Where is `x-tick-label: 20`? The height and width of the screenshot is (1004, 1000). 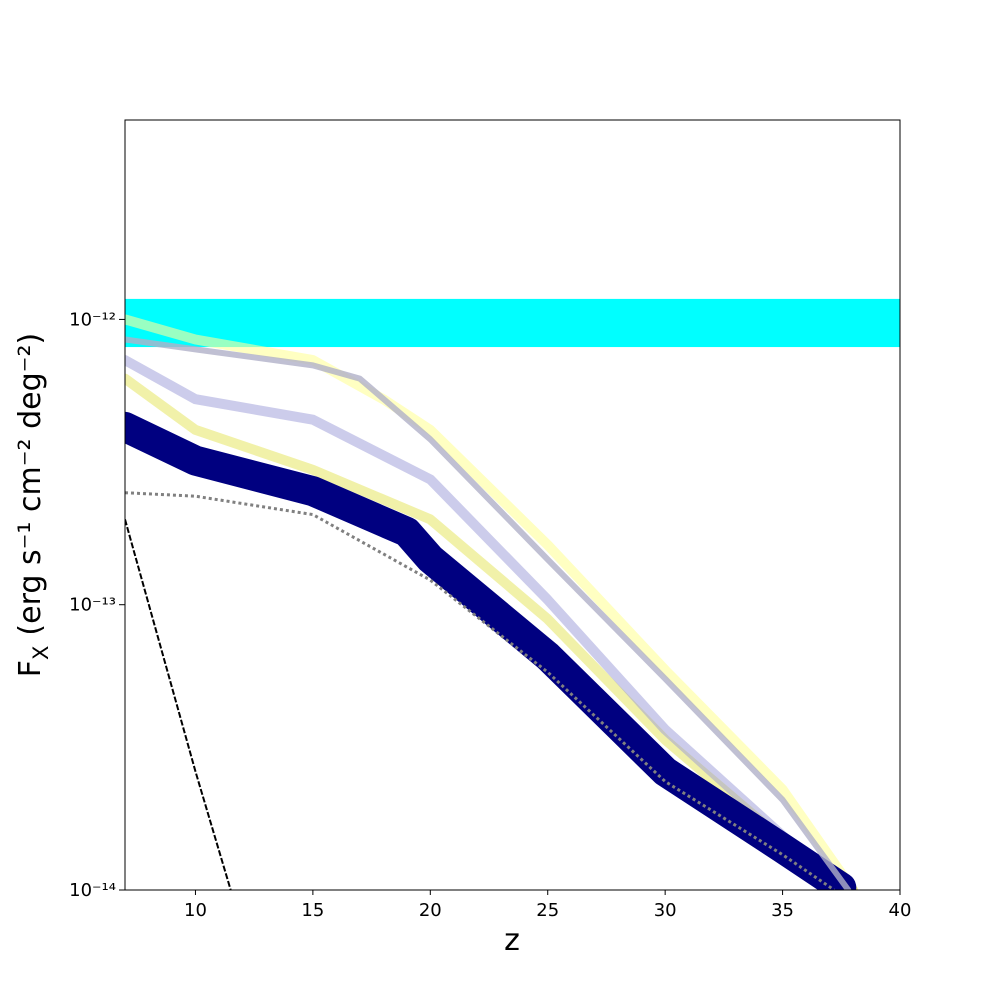 x-tick-label: 20 is located at coordinates (430, 910).